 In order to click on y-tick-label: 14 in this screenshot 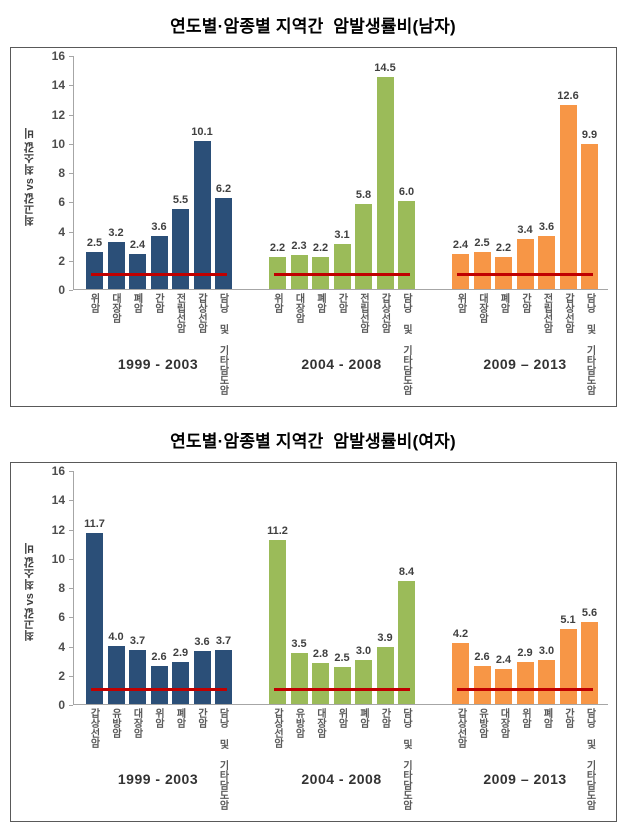, I will do `click(58, 500)`.